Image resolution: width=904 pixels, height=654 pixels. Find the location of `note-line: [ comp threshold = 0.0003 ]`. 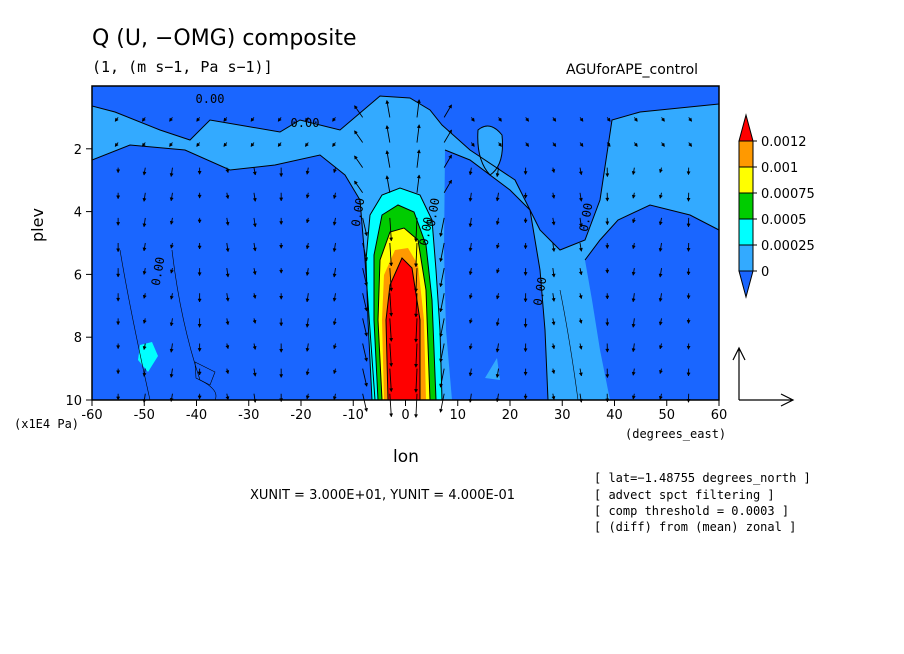

note-line: [ comp threshold = 0.0003 ] is located at coordinates (692, 511).